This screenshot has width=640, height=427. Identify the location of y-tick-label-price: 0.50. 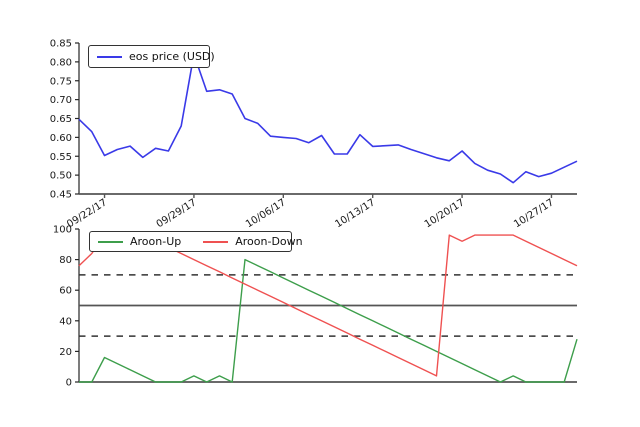
(61, 176).